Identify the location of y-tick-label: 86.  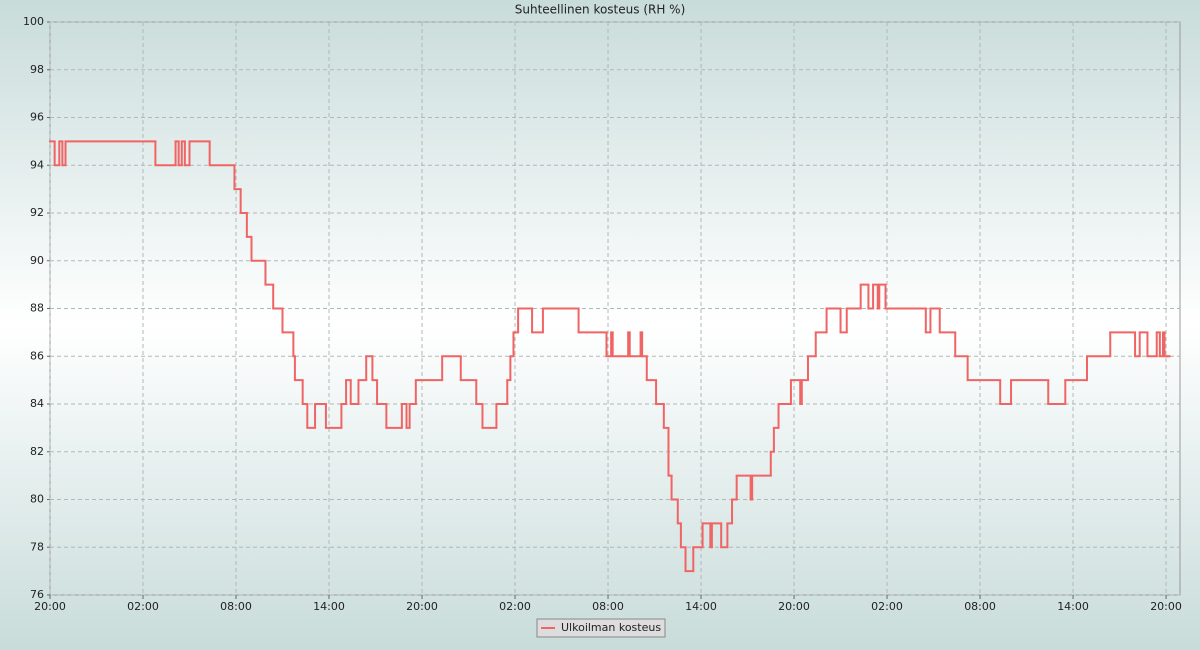
(37, 355).